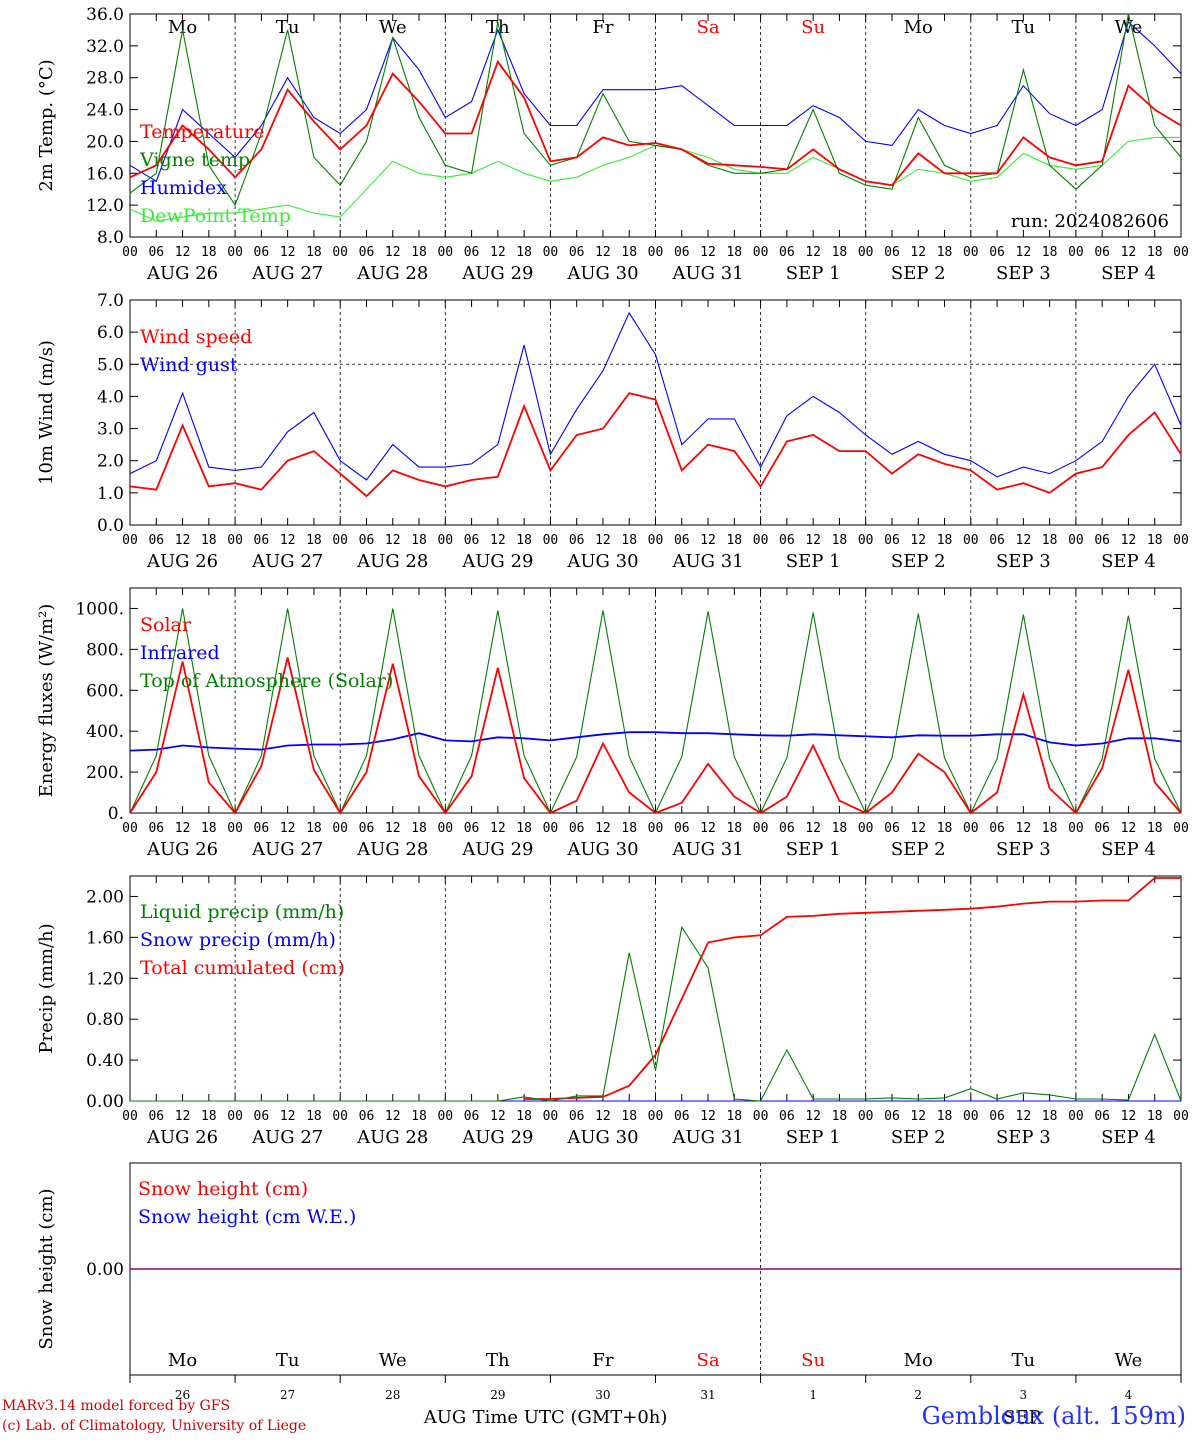  What do you see at coordinates (166, 625) in the screenshot?
I see `legend-entry: Solar` at bounding box center [166, 625].